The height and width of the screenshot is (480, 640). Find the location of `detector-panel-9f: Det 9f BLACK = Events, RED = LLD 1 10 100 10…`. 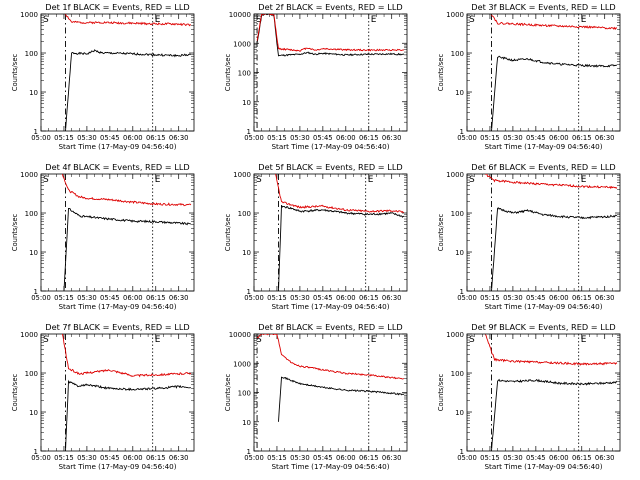

detector-panel-9f: Det 9f BLACK = Events, RED = LLD 1 10 100 10… is located at coordinates (529, 396).